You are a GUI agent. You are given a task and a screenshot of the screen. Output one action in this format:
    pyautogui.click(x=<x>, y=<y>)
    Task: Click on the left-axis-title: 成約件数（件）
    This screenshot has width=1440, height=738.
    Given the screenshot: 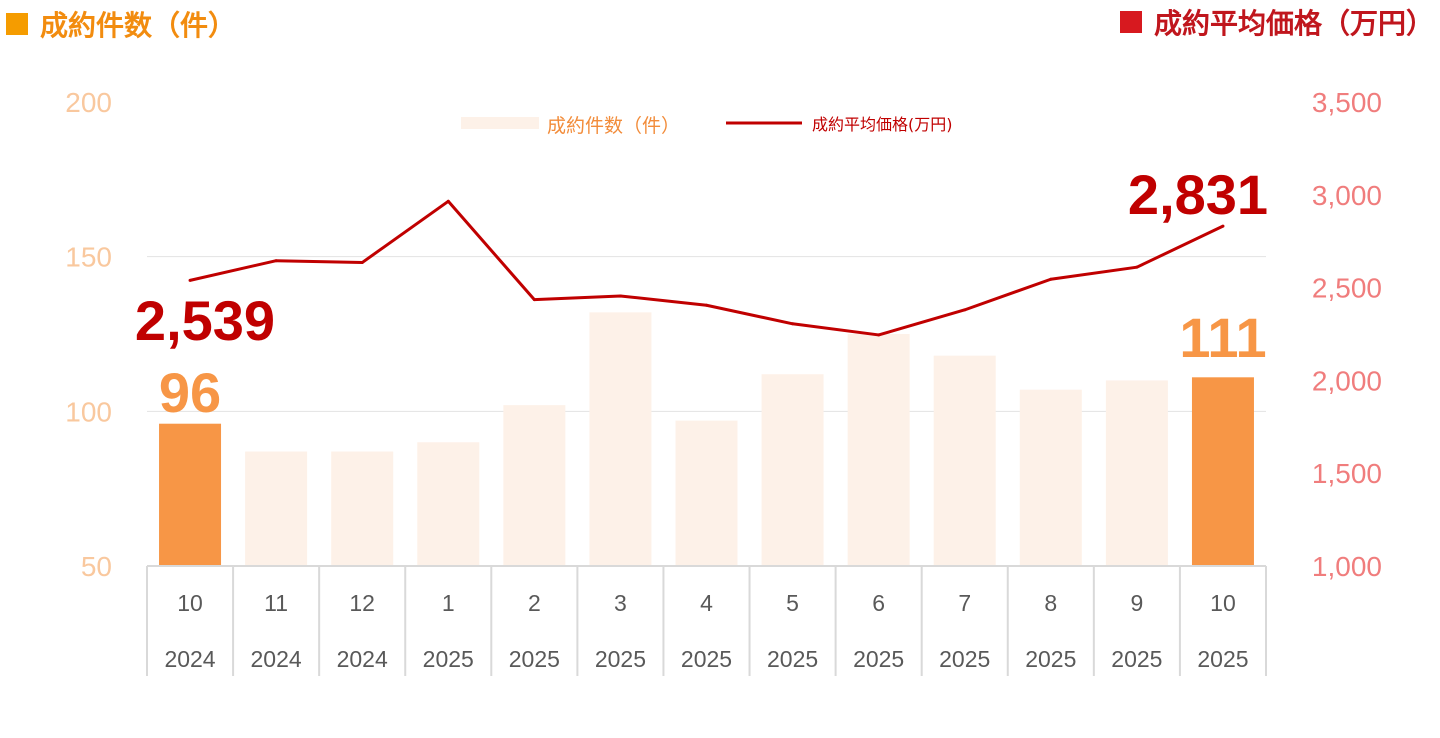 What is the action you would take?
    pyautogui.click(x=121, y=24)
    